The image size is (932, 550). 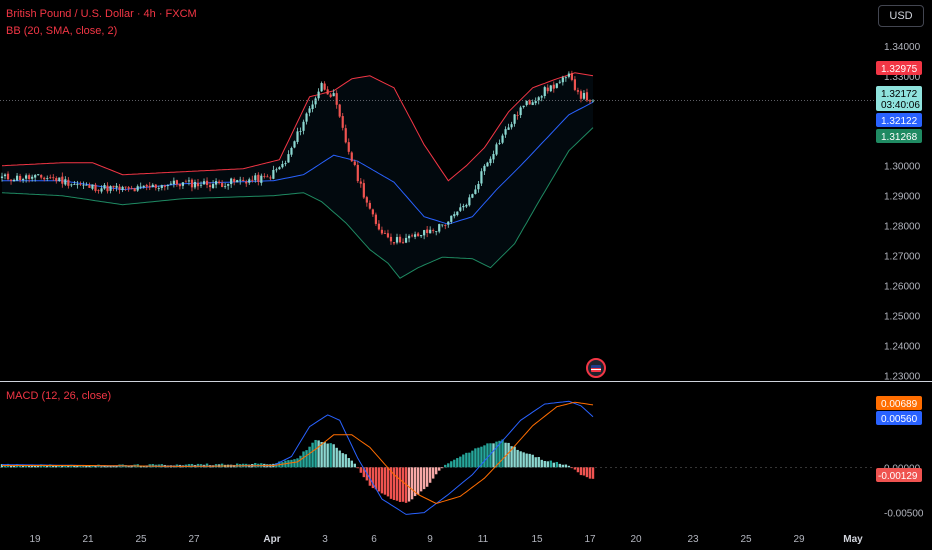 I want to click on bollinger-bands-label: BB (20, SMA, close, 2), so click(x=62, y=31).